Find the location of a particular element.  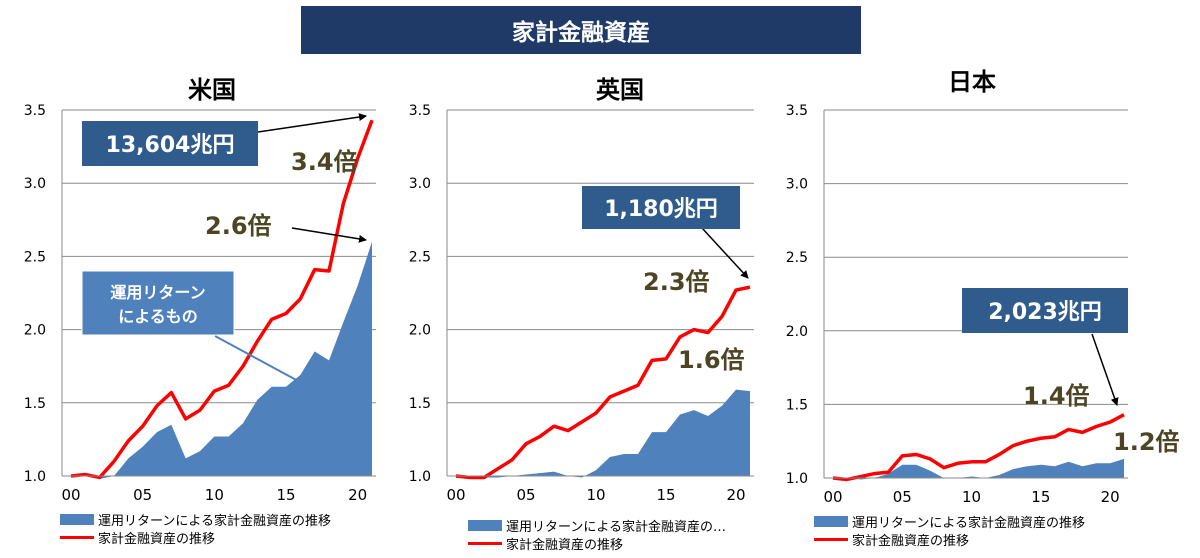

page-title-banner: 家計金融資産 is located at coordinates (581, 30).